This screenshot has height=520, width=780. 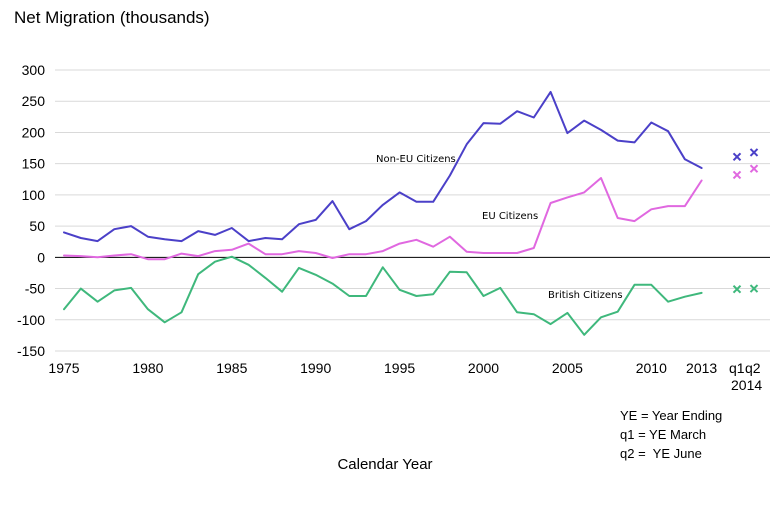 What do you see at coordinates (399, 368) in the screenshot?
I see `x-tick-label: 1995` at bounding box center [399, 368].